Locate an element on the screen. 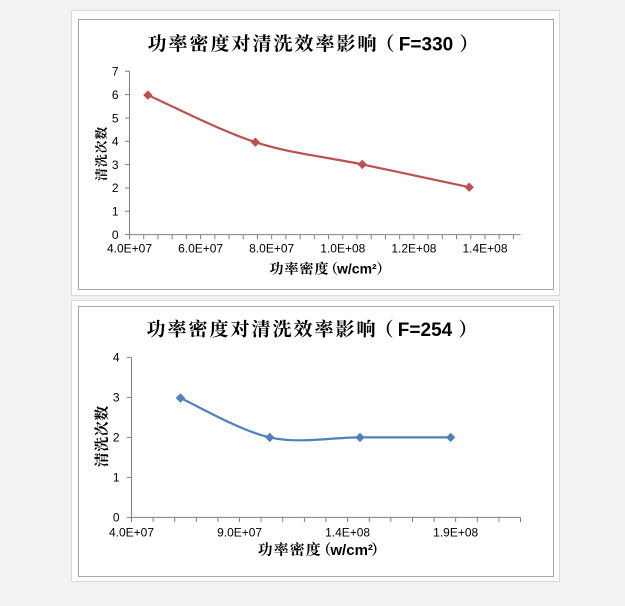 This screenshot has height=606, width=625. svg-text: 1.9E+08 is located at coordinates (455, 532).